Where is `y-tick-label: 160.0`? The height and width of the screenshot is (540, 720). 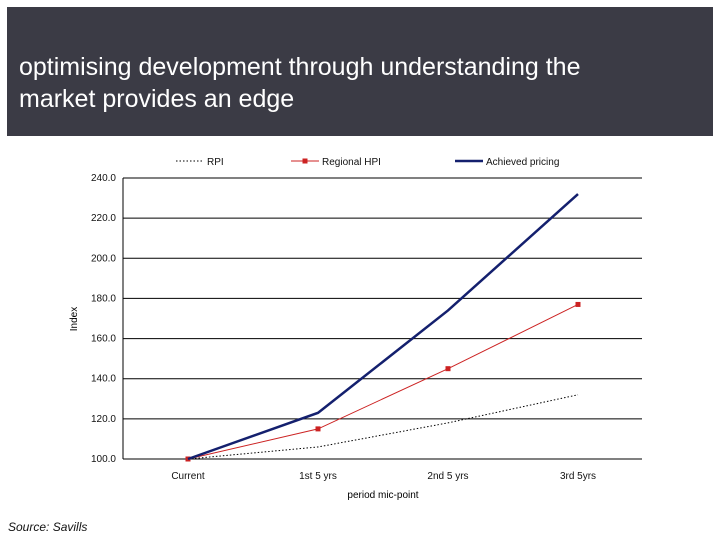
y-tick-label: 160.0 is located at coordinates (103, 339).